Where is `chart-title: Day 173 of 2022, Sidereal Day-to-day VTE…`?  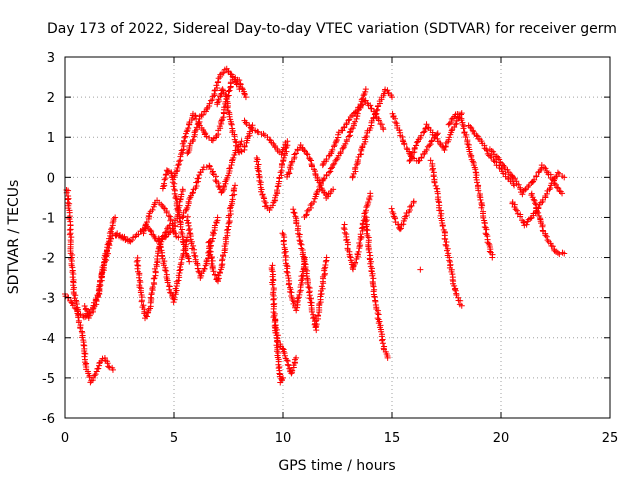 chart-title: Day 173 of 2022, Sidereal Day-to-day VTE… is located at coordinates (332, 29).